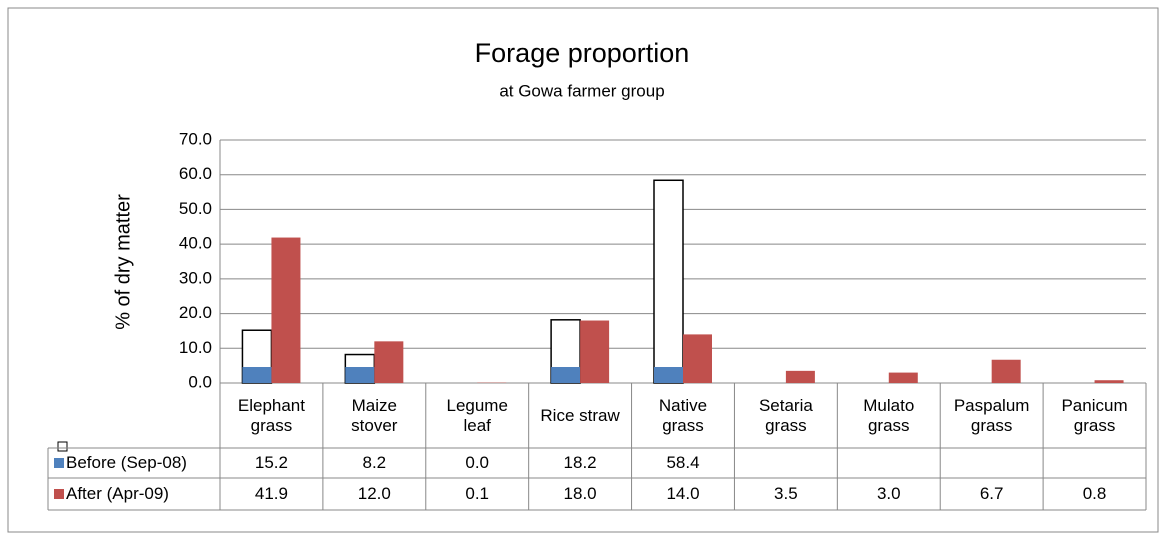 The width and height of the screenshot is (1163, 537). I want to click on data-table-value: 14.0, so click(683, 493).